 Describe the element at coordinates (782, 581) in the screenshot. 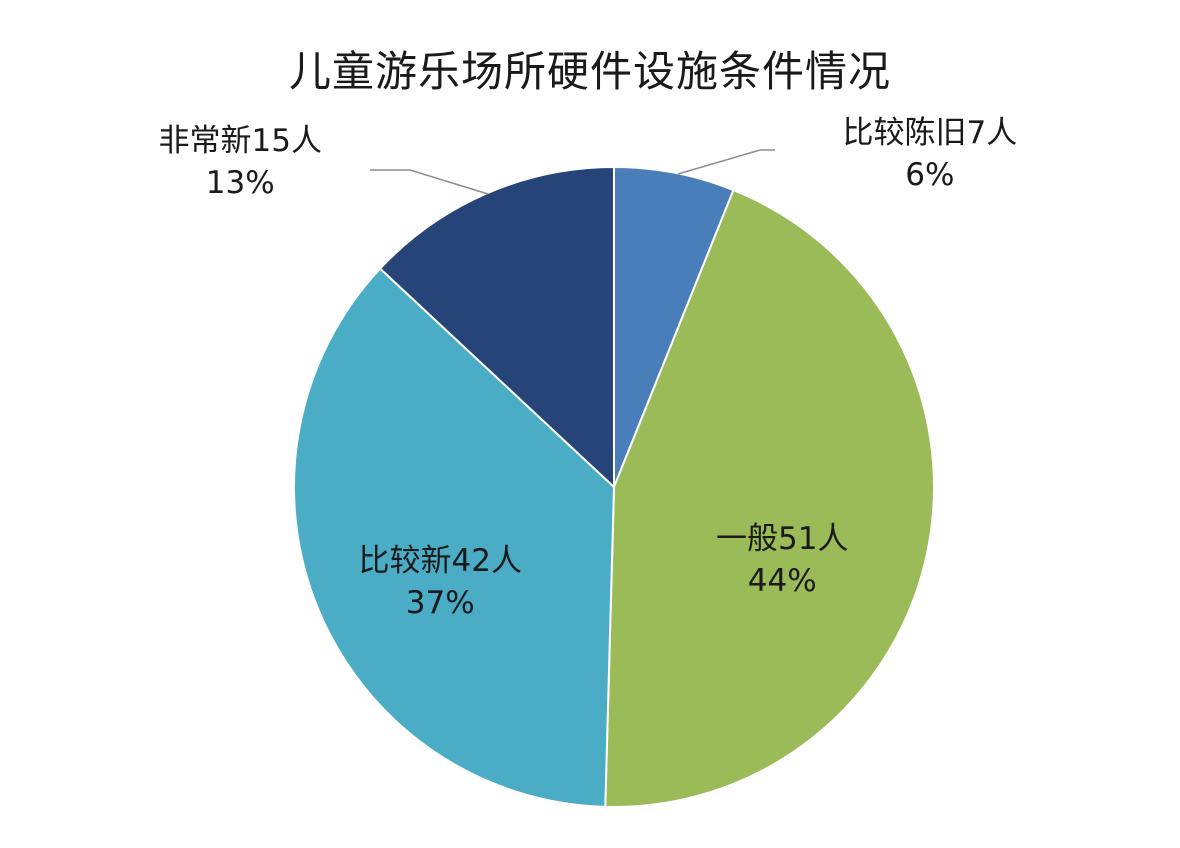

I see `data-label-percent: 44%` at that location.